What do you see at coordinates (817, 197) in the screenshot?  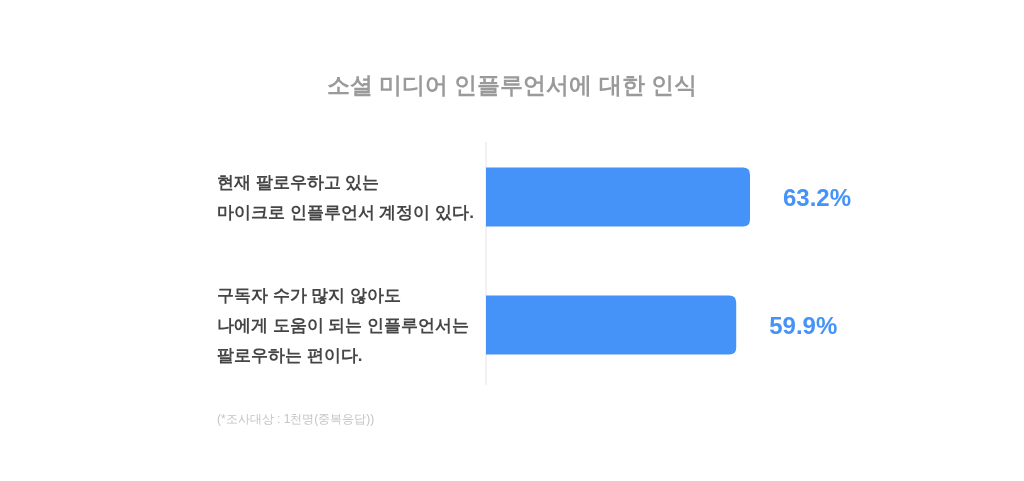 I see `data-label: 63.2%` at bounding box center [817, 197].